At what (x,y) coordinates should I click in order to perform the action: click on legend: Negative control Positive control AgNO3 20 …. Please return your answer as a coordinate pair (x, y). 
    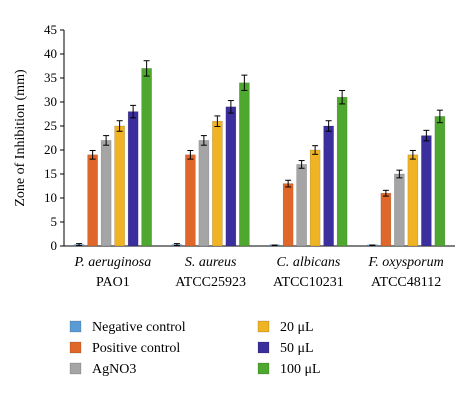
    Looking at the image, I should click on (195, 348).